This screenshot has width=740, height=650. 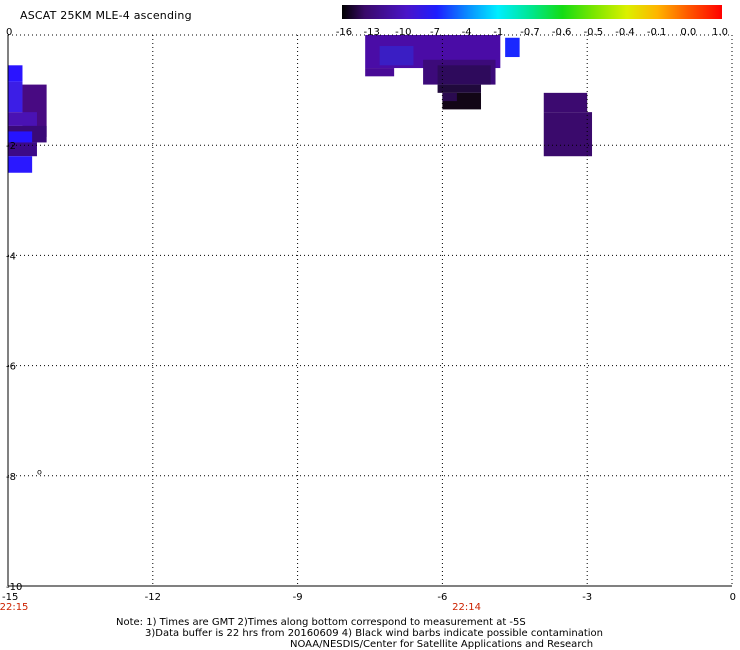 What do you see at coordinates (466, 607) in the screenshot?
I see `time-label: 22:14` at bounding box center [466, 607].